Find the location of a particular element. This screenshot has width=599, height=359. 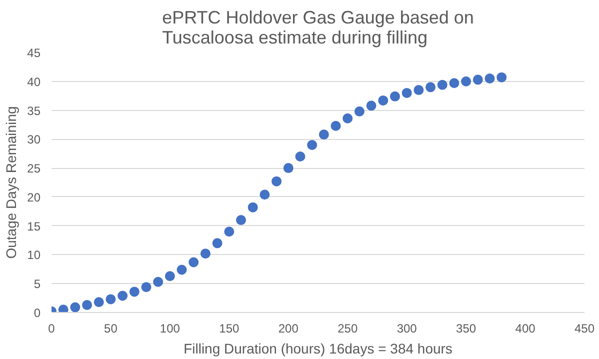

x-tick-label: 450 is located at coordinates (584, 329).